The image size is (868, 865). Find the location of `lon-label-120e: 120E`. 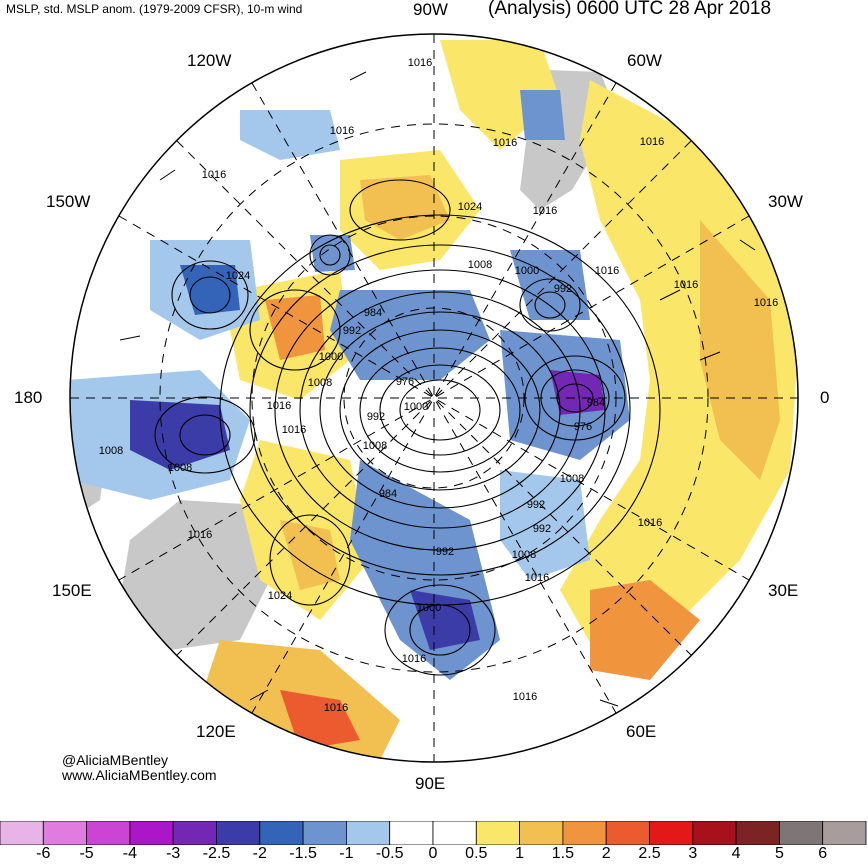

lon-label-120e: 120E is located at coordinates (216, 731).